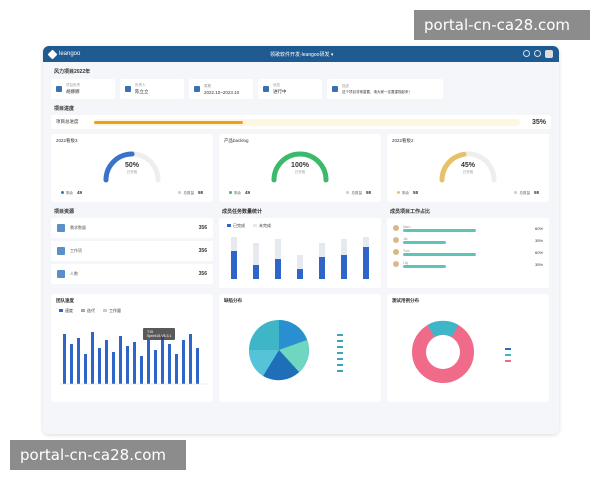 The height and width of the screenshot is (480, 600). Describe the element at coordinates (132, 251) in the screenshot. I see `resource-workitems: 工作项 356` at that location.